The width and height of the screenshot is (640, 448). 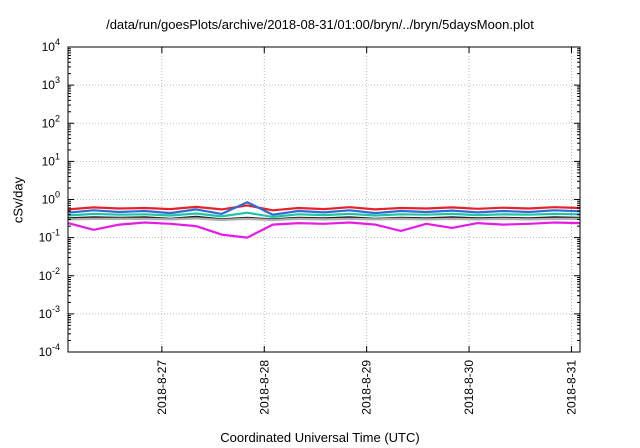 I want to click on x-tick-label: 2018-8-28, so click(x=264, y=387).